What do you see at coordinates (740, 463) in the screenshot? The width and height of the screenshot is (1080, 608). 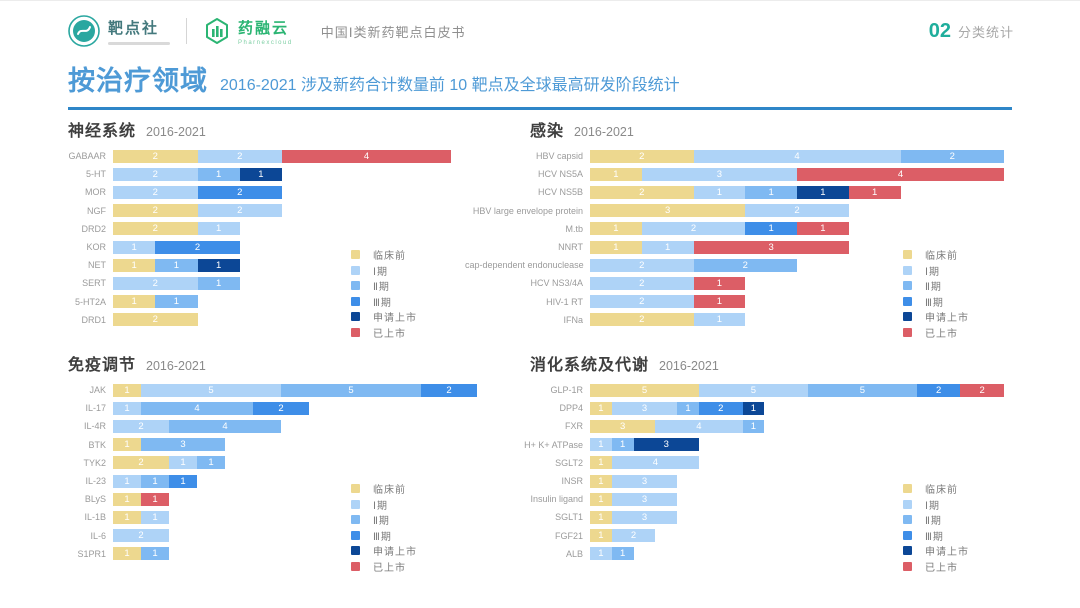 I see `bar-row: SGLT2 1 4` at bounding box center [740, 463].